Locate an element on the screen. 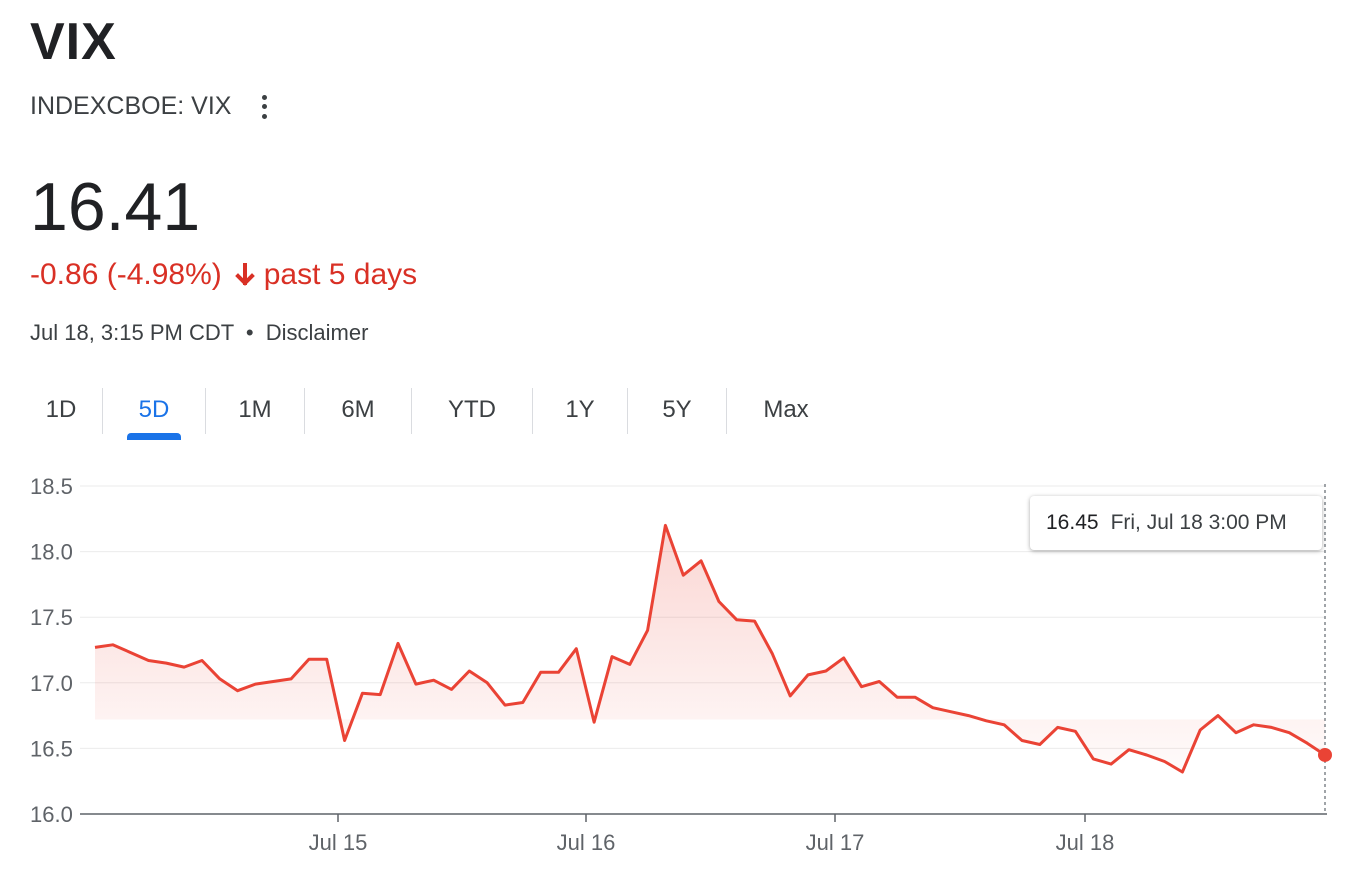  tooltip-date: Fri, Jul 18 3:00 PM is located at coordinates (1198, 522).